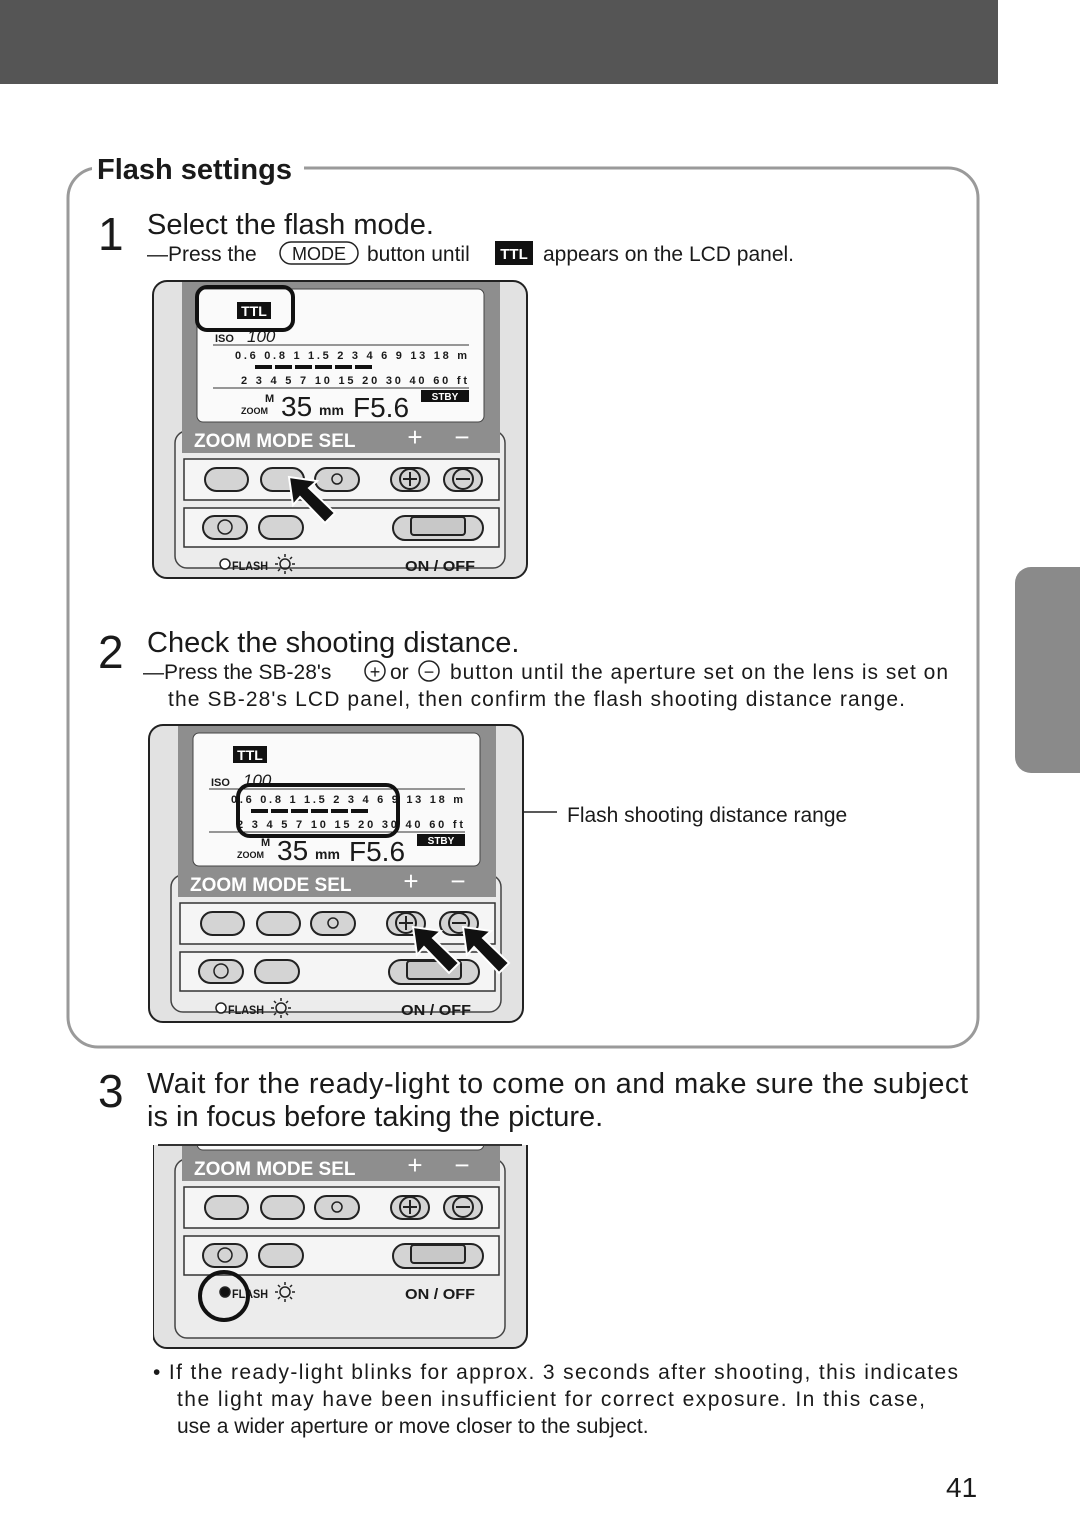 The width and height of the screenshot is (1080, 1536). Describe the element at coordinates (340, 1148) in the screenshot. I see `lcd-screen` at that location.